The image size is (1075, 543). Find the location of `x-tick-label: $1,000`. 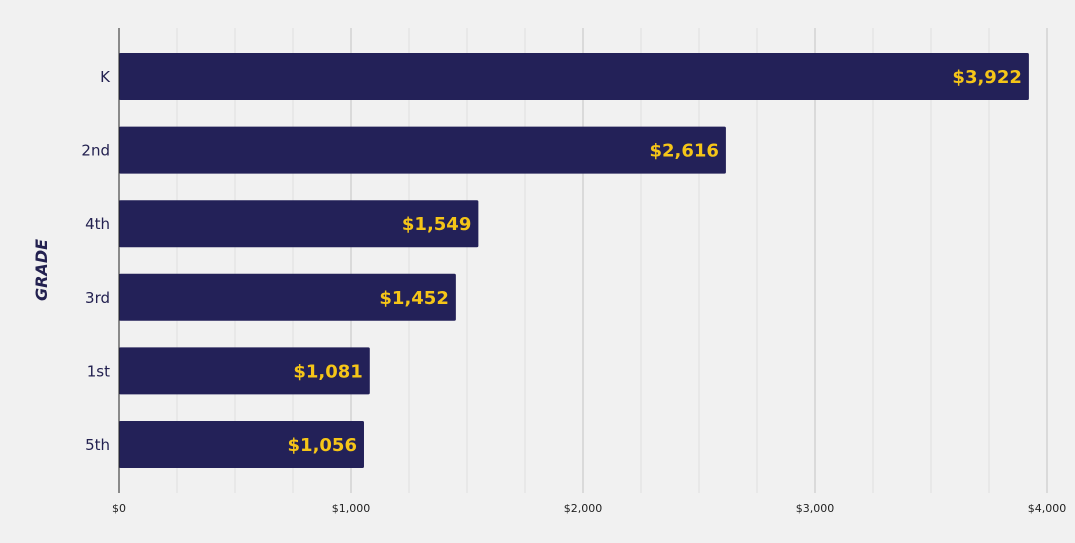

x-tick-label: $1,000 is located at coordinates (351, 508).